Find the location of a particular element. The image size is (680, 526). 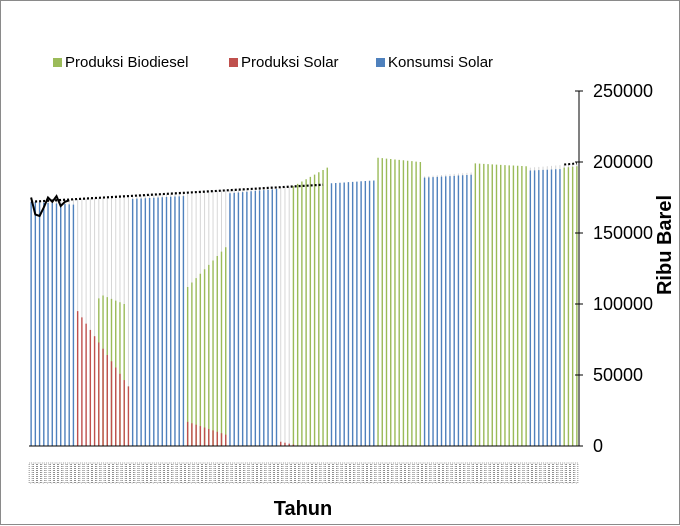

dotted-trend-line is located at coordinates (177, 193).